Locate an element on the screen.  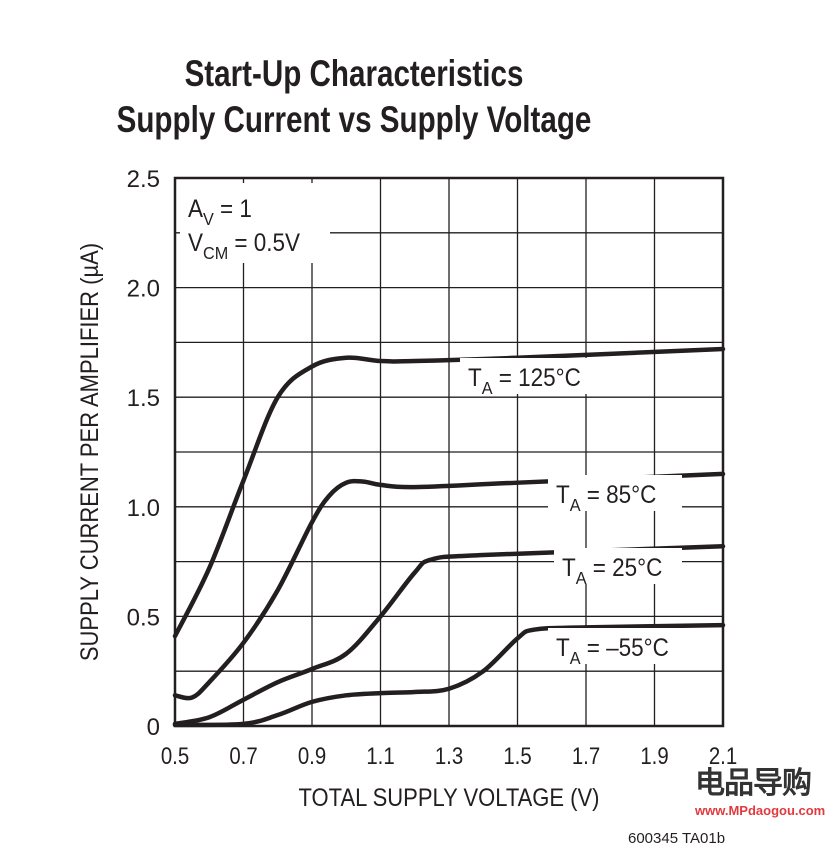
x-tick-label: 1.5 is located at coordinates (517, 755).